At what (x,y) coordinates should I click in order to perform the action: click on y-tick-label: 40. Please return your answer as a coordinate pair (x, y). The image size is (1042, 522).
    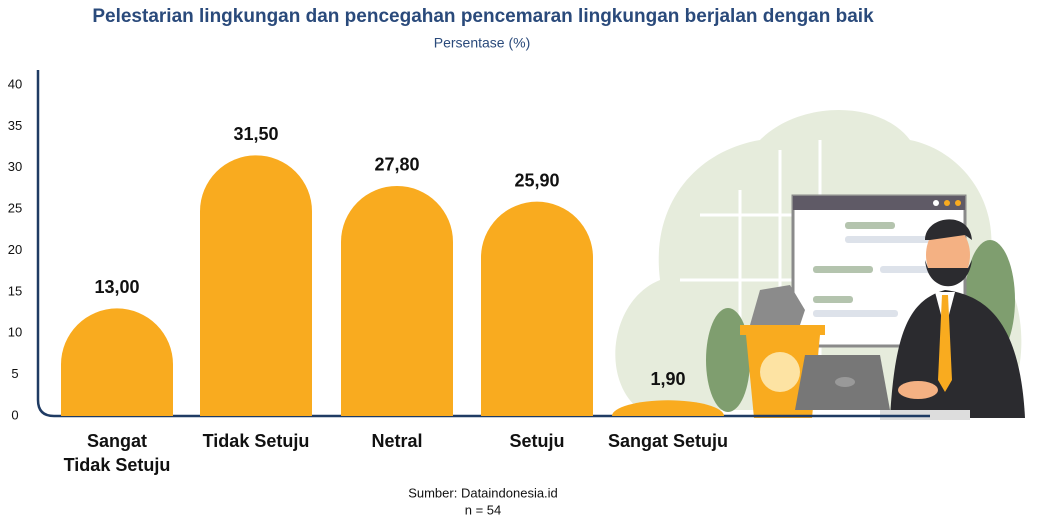
    Looking at the image, I should click on (15, 83).